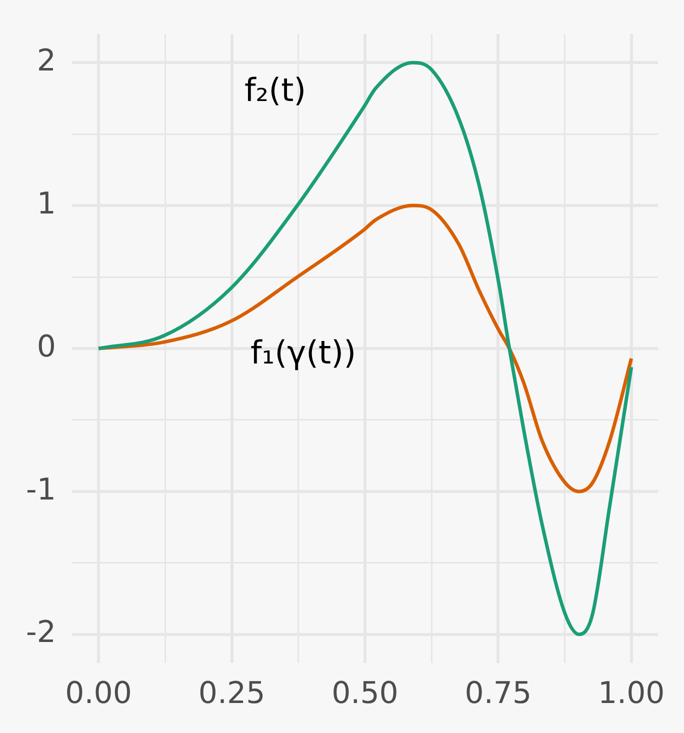 This screenshot has height=733, width=684. What do you see at coordinates (365, 693) in the screenshot?
I see `x-tick-label: 0.50` at bounding box center [365, 693].